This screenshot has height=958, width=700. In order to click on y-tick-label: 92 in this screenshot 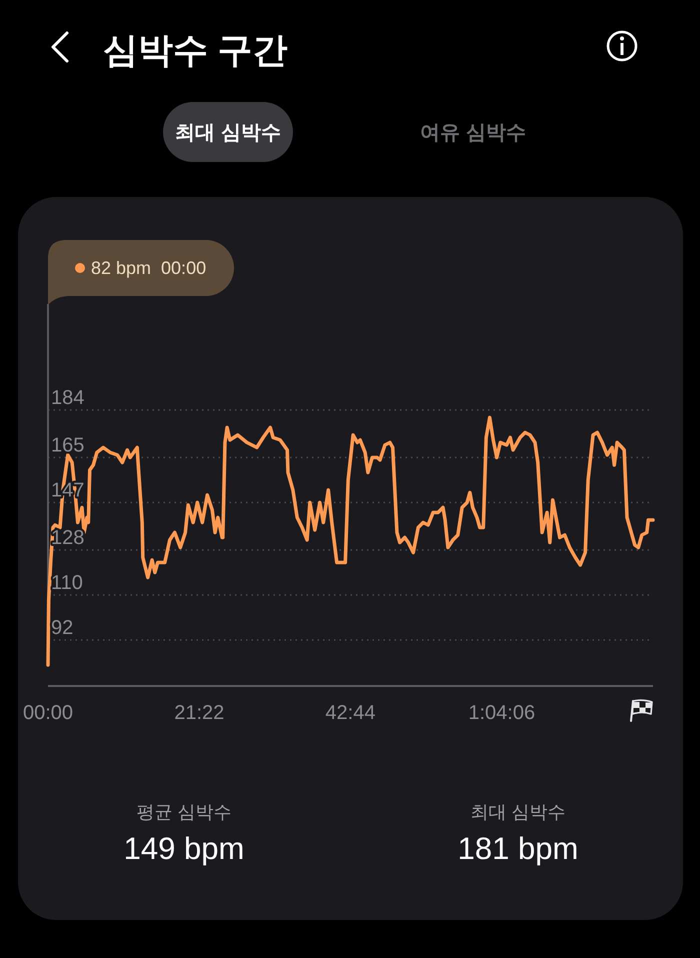, I will do `click(62, 628)`.